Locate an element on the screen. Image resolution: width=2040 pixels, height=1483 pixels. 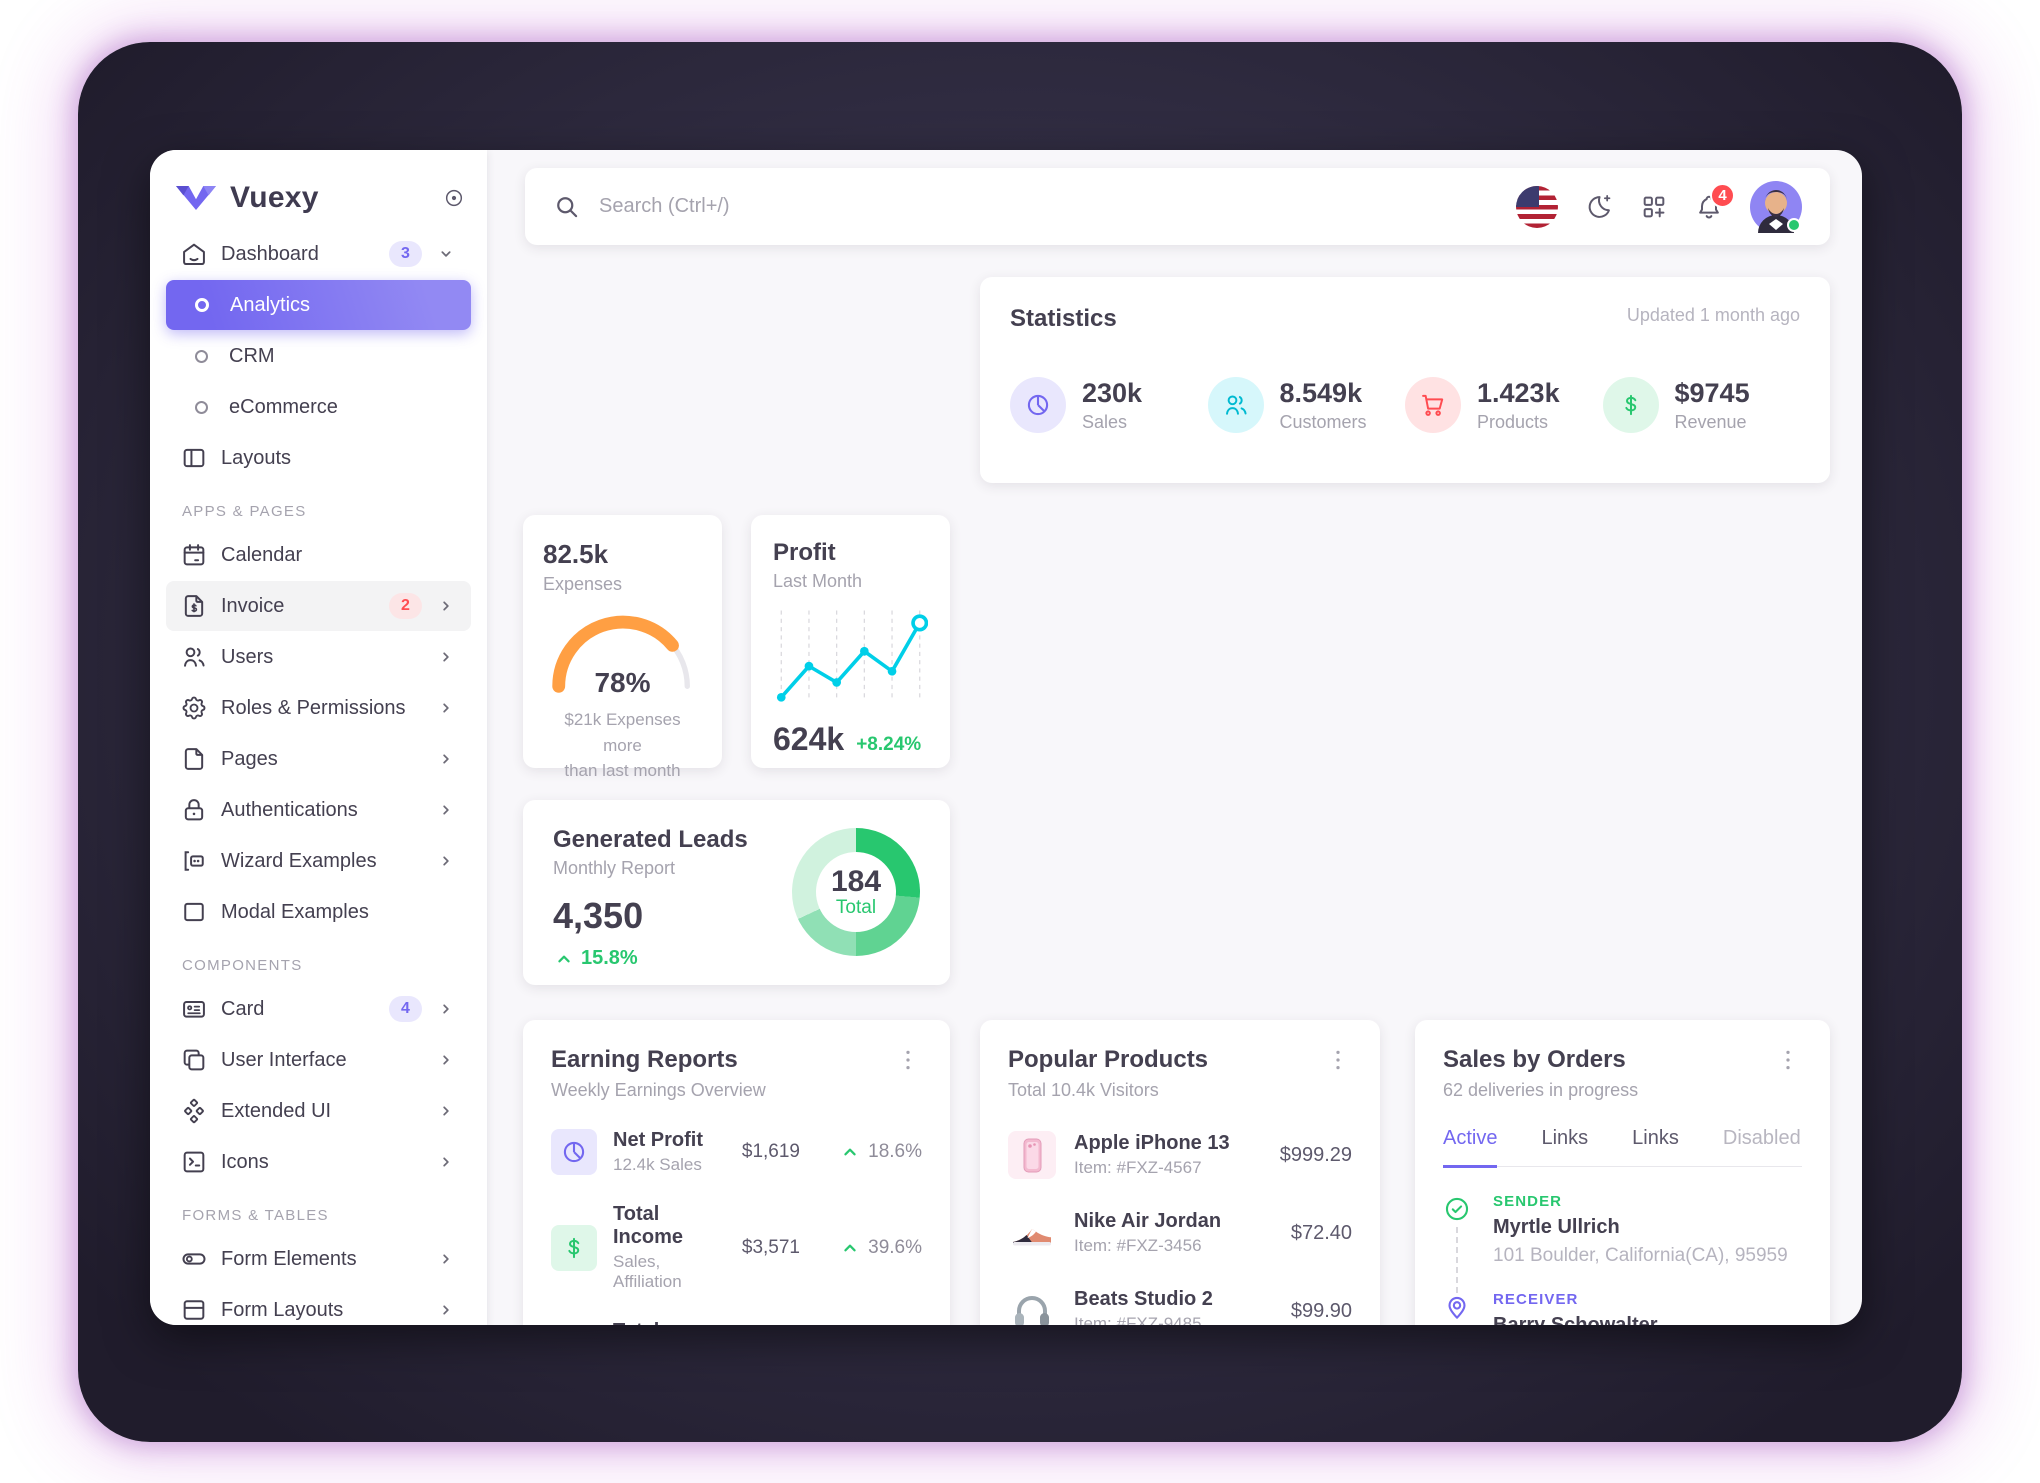
record-circle-icon is located at coordinates (454, 198).